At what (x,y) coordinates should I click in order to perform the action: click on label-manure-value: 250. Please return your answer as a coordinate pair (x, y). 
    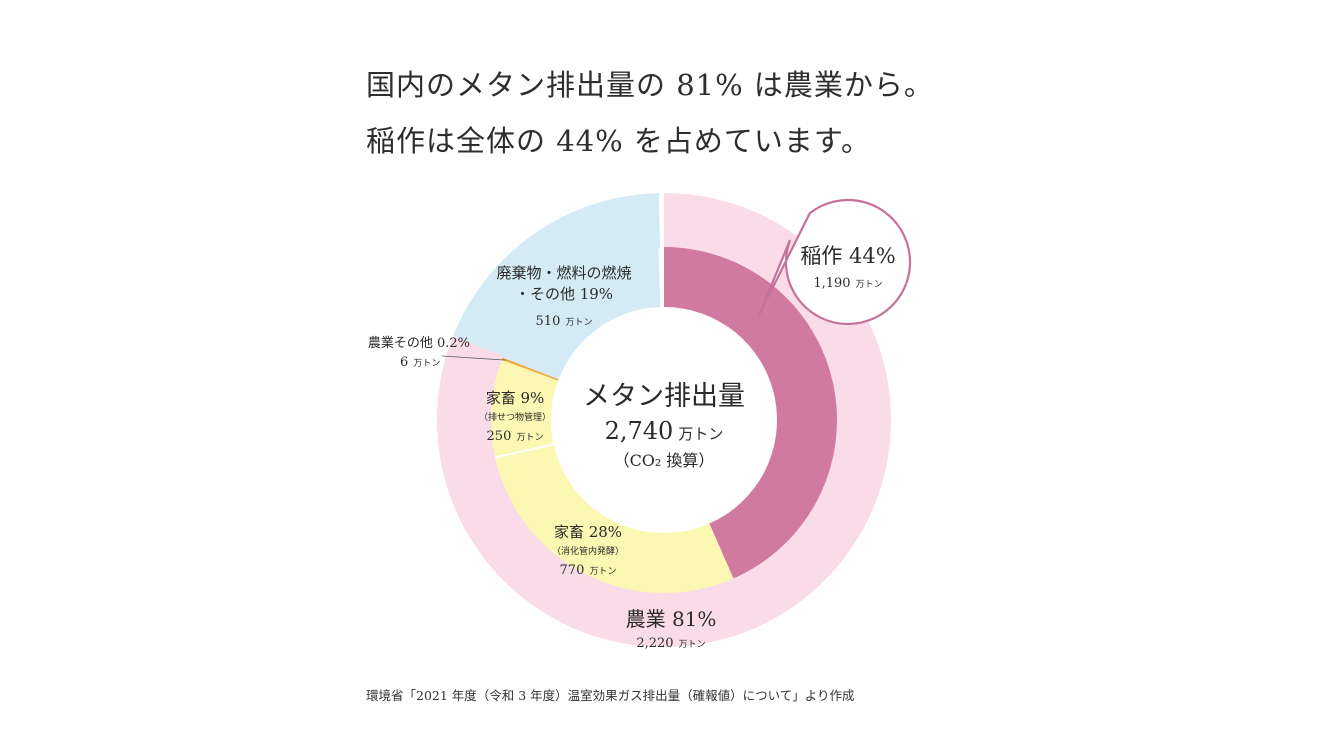
    Looking at the image, I should click on (499, 436).